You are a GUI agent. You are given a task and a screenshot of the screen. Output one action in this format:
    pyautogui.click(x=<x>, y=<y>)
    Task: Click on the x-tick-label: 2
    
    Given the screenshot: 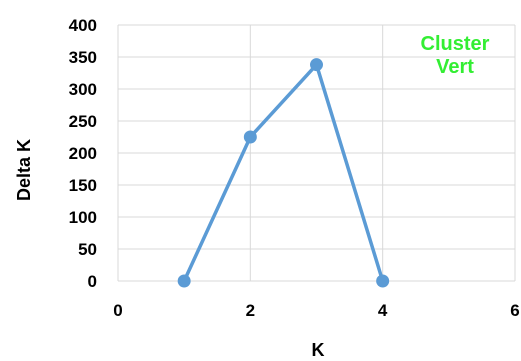 What is the action you would take?
    pyautogui.click(x=250, y=310)
    